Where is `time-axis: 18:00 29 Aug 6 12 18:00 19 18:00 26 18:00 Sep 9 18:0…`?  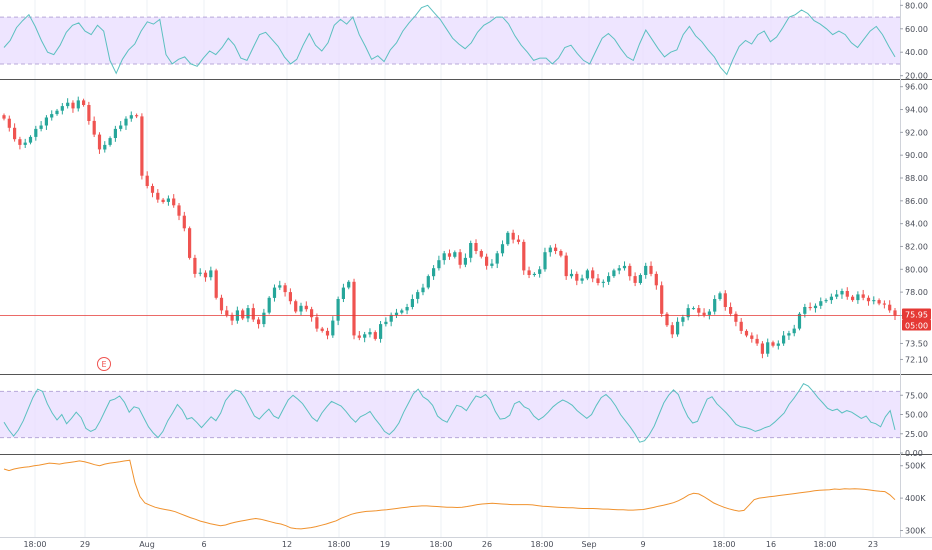
time-axis: 18:00 29 Aug 6 12 18:00 19 18:00 26 18:00 Sep 9 18:0… is located at coordinates (450, 544).